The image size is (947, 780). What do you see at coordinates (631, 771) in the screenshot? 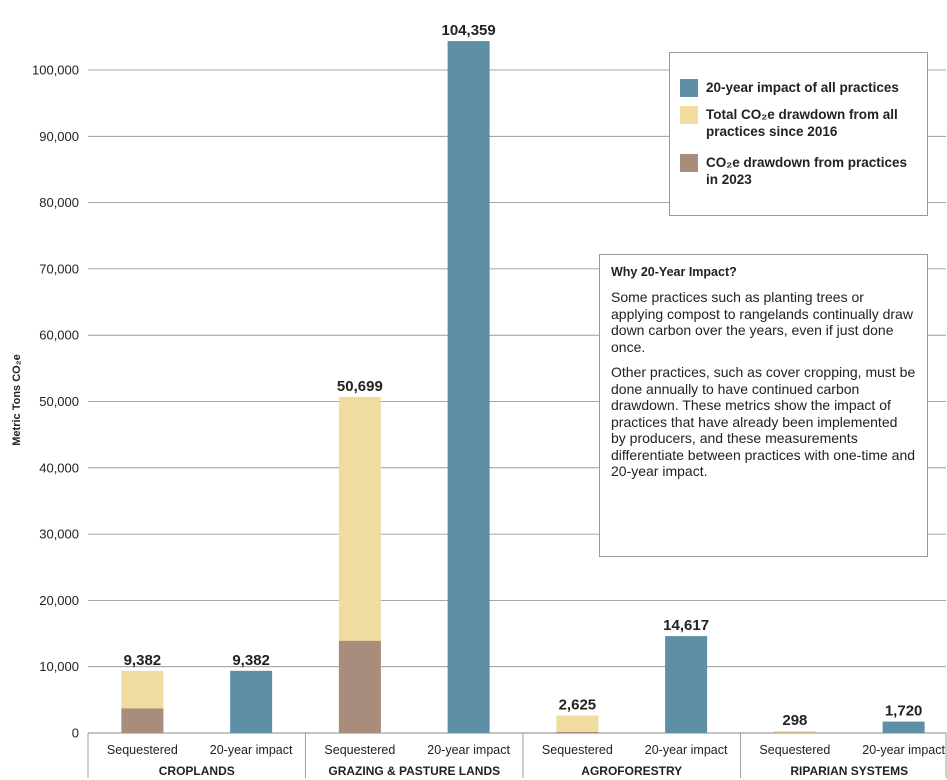
I see `x-group-label: AGROFORESTRY` at bounding box center [631, 771].